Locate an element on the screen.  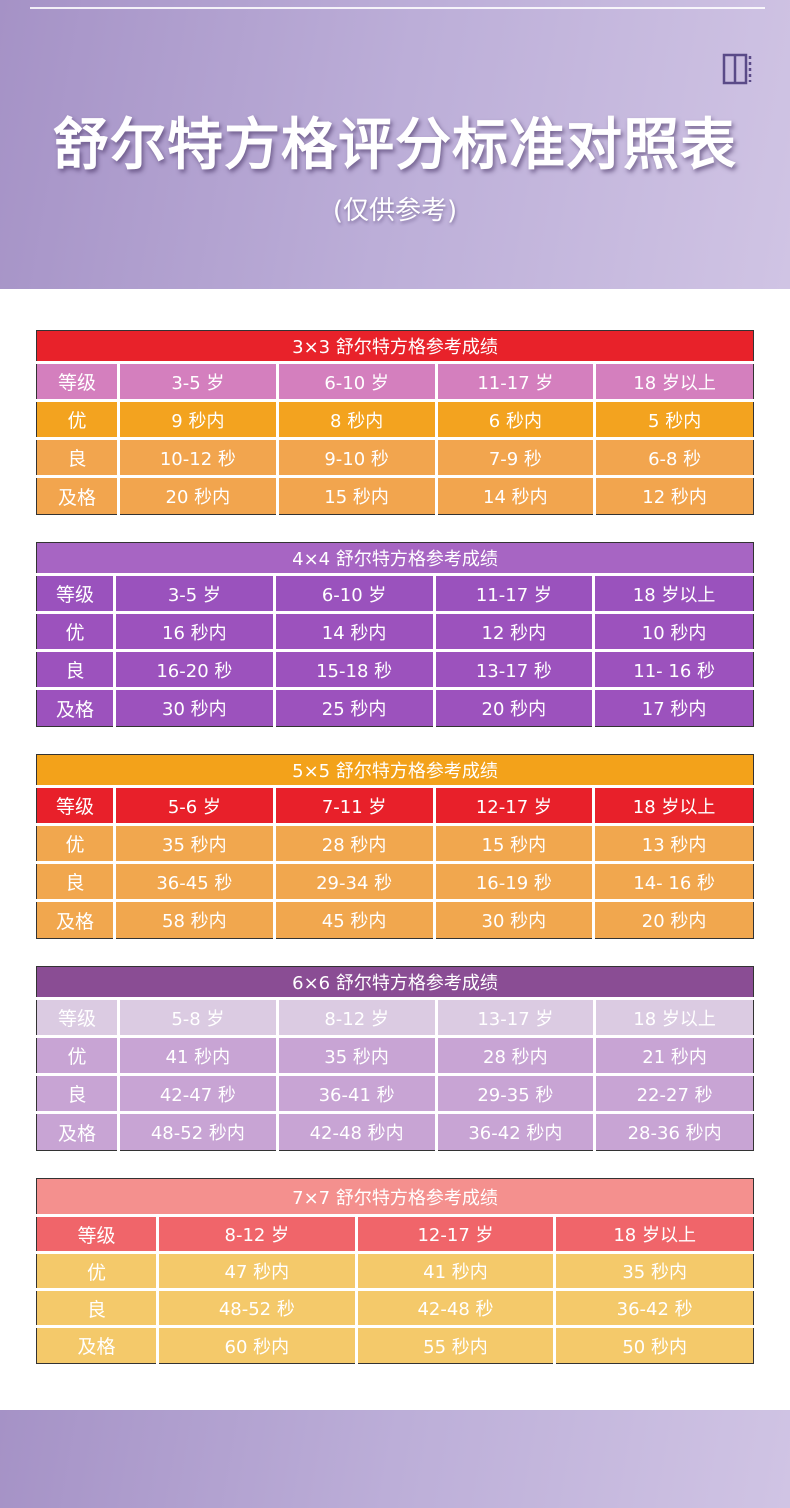
table-cell: 22-27 秒 is located at coordinates (673, 1093).